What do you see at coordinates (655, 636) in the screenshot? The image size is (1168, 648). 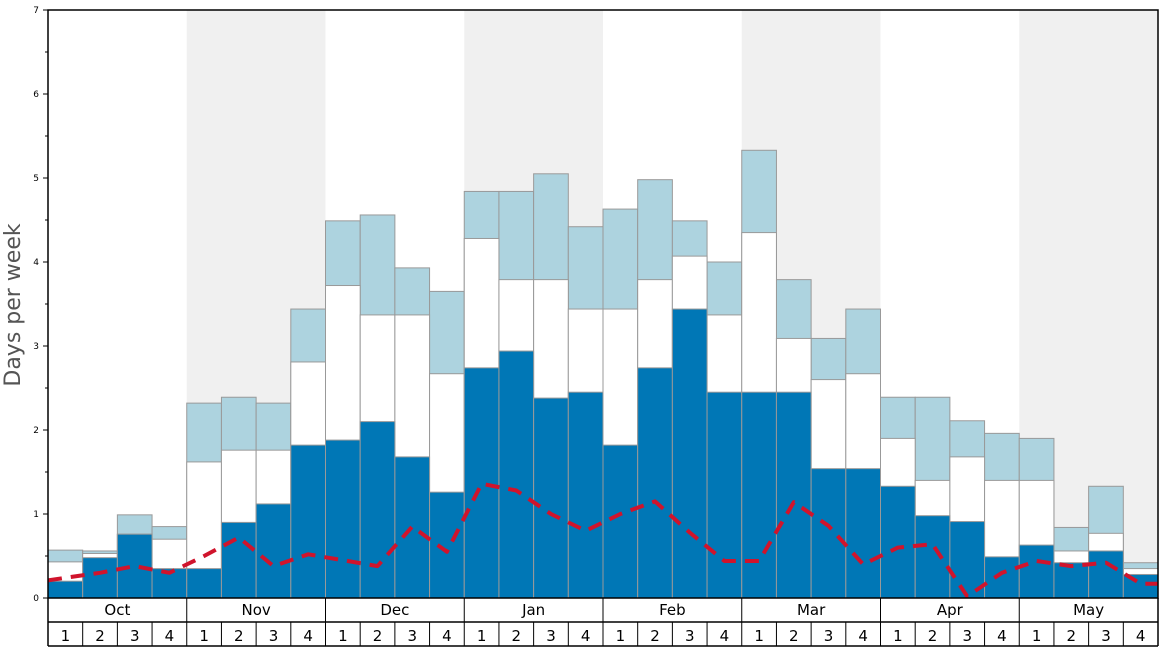 I see `week-label-feb-2: 2` at bounding box center [655, 636].